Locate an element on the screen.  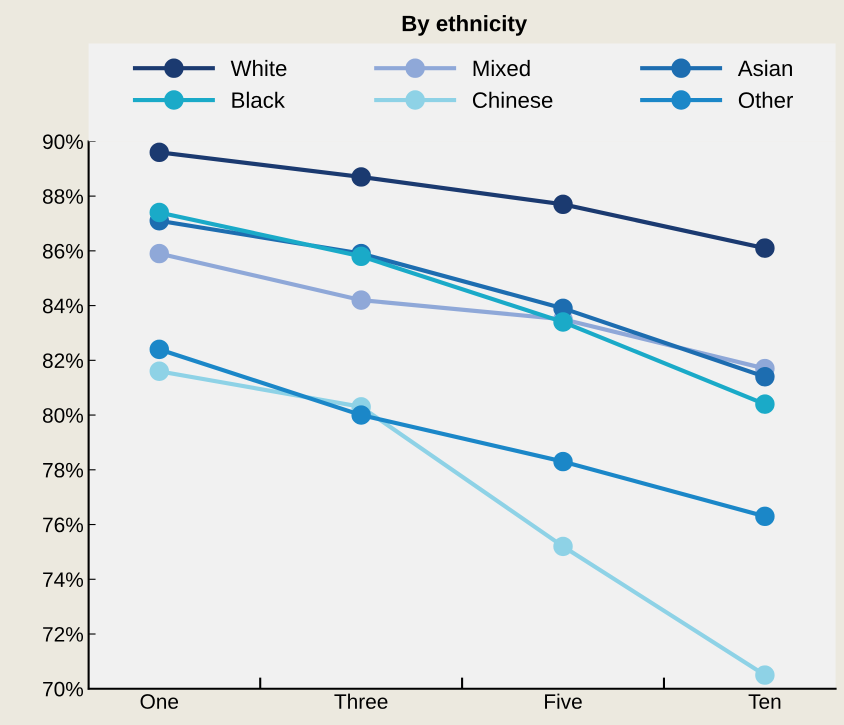
y-tick-label: 86% is located at coordinates (63, 251).